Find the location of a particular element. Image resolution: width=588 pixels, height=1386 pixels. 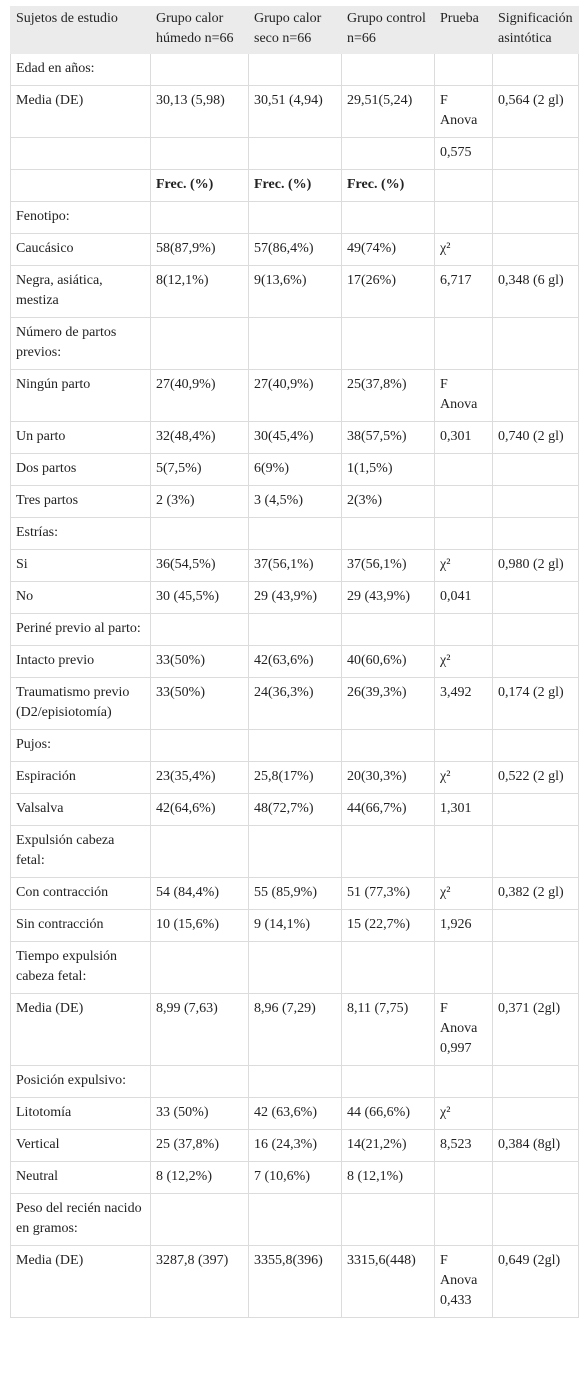

table-cell: 25,8(17%) is located at coordinates (295, 777).